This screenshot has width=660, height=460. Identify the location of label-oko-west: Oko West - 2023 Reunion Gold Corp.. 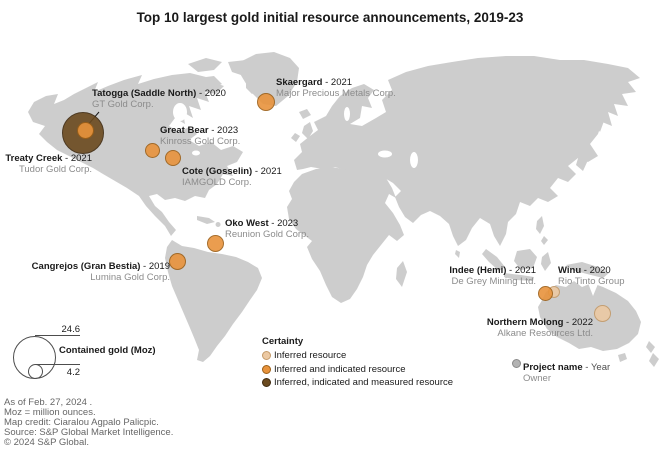
(267, 229).